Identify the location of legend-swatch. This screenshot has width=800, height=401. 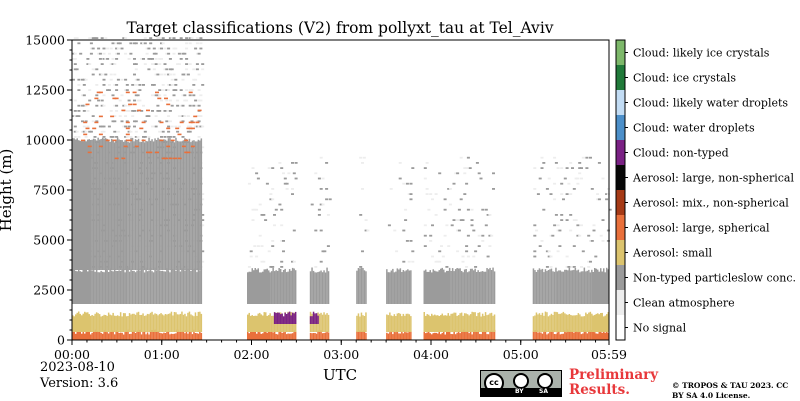
(620, 202).